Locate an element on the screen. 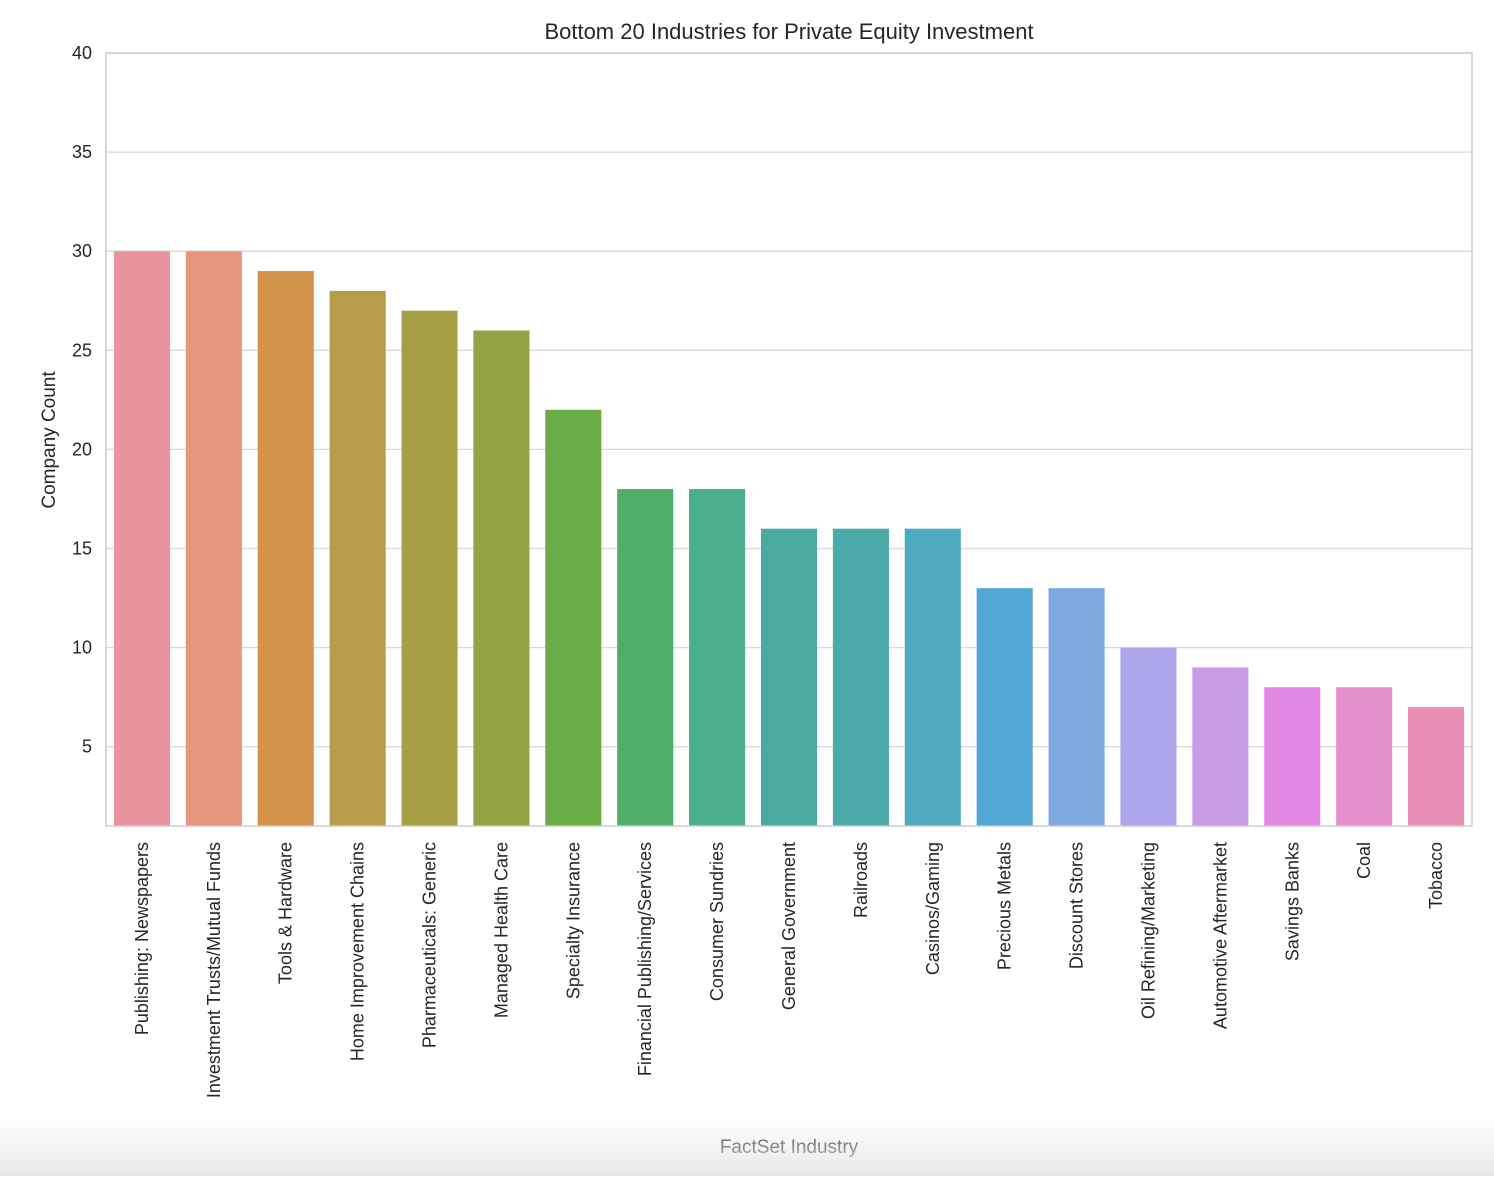 This screenshot has height=1181, width=1494. y-tick-label: 20 is located at coordinates (82, 449).